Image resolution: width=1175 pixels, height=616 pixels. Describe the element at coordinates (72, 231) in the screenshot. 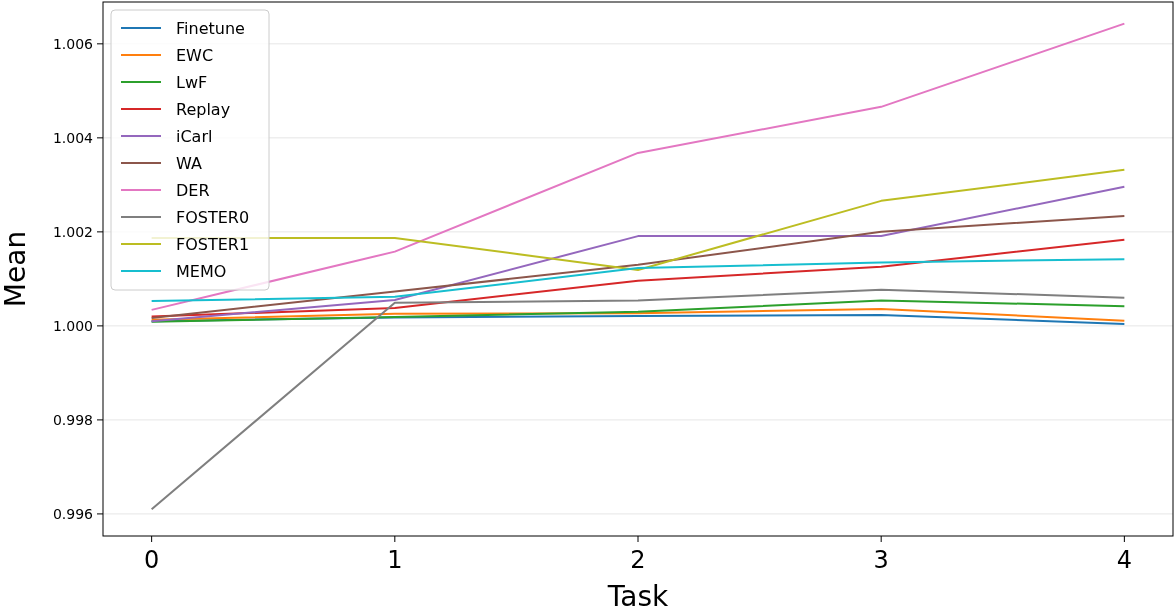

I see `y-tick-label: 1.002` at that location.